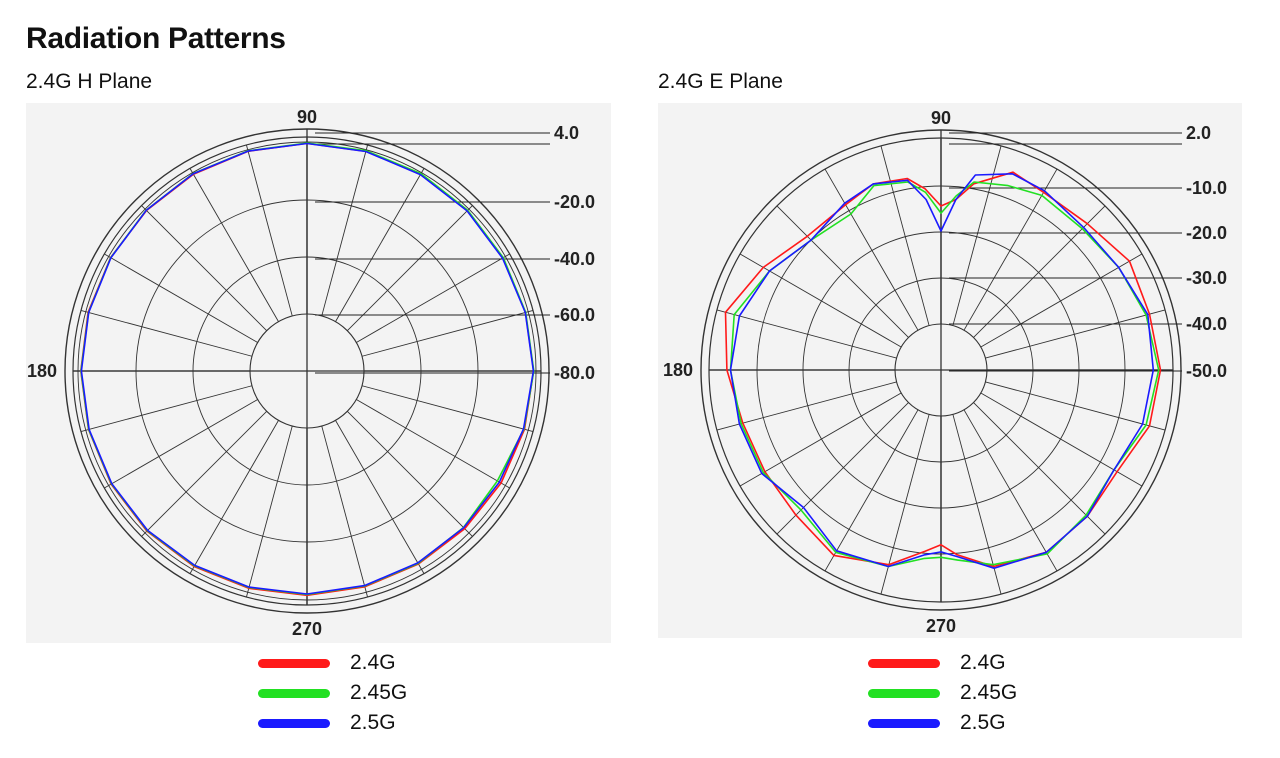 The image size is (1280, 758). What do you see at coordinates (156, 38) in the screenshot?
I see `page-heading: Radiation Patterns` at bounding box center [156, 38].